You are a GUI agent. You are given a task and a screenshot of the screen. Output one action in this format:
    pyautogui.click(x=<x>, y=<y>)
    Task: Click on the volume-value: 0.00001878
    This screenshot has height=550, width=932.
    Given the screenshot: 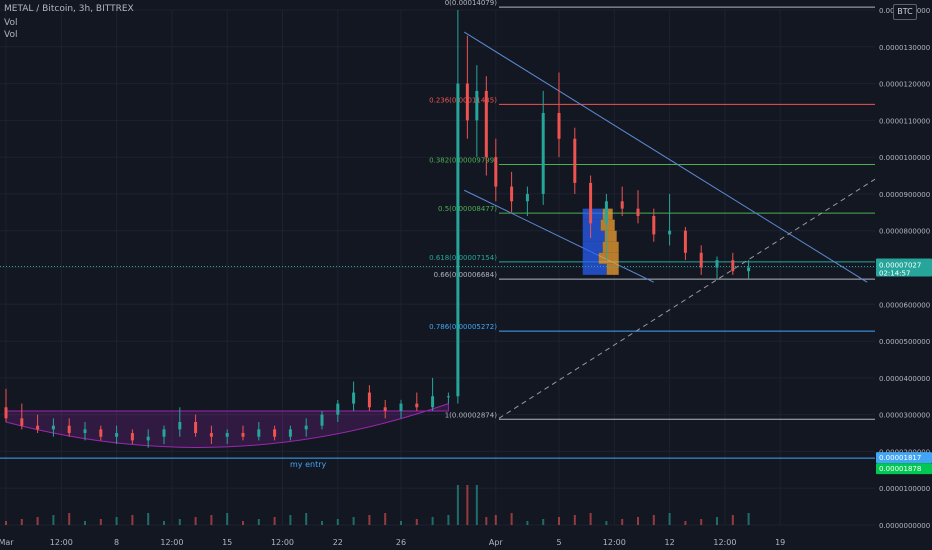 What is the action you would take?
    pyautogui.click(x=900, y=469)
    